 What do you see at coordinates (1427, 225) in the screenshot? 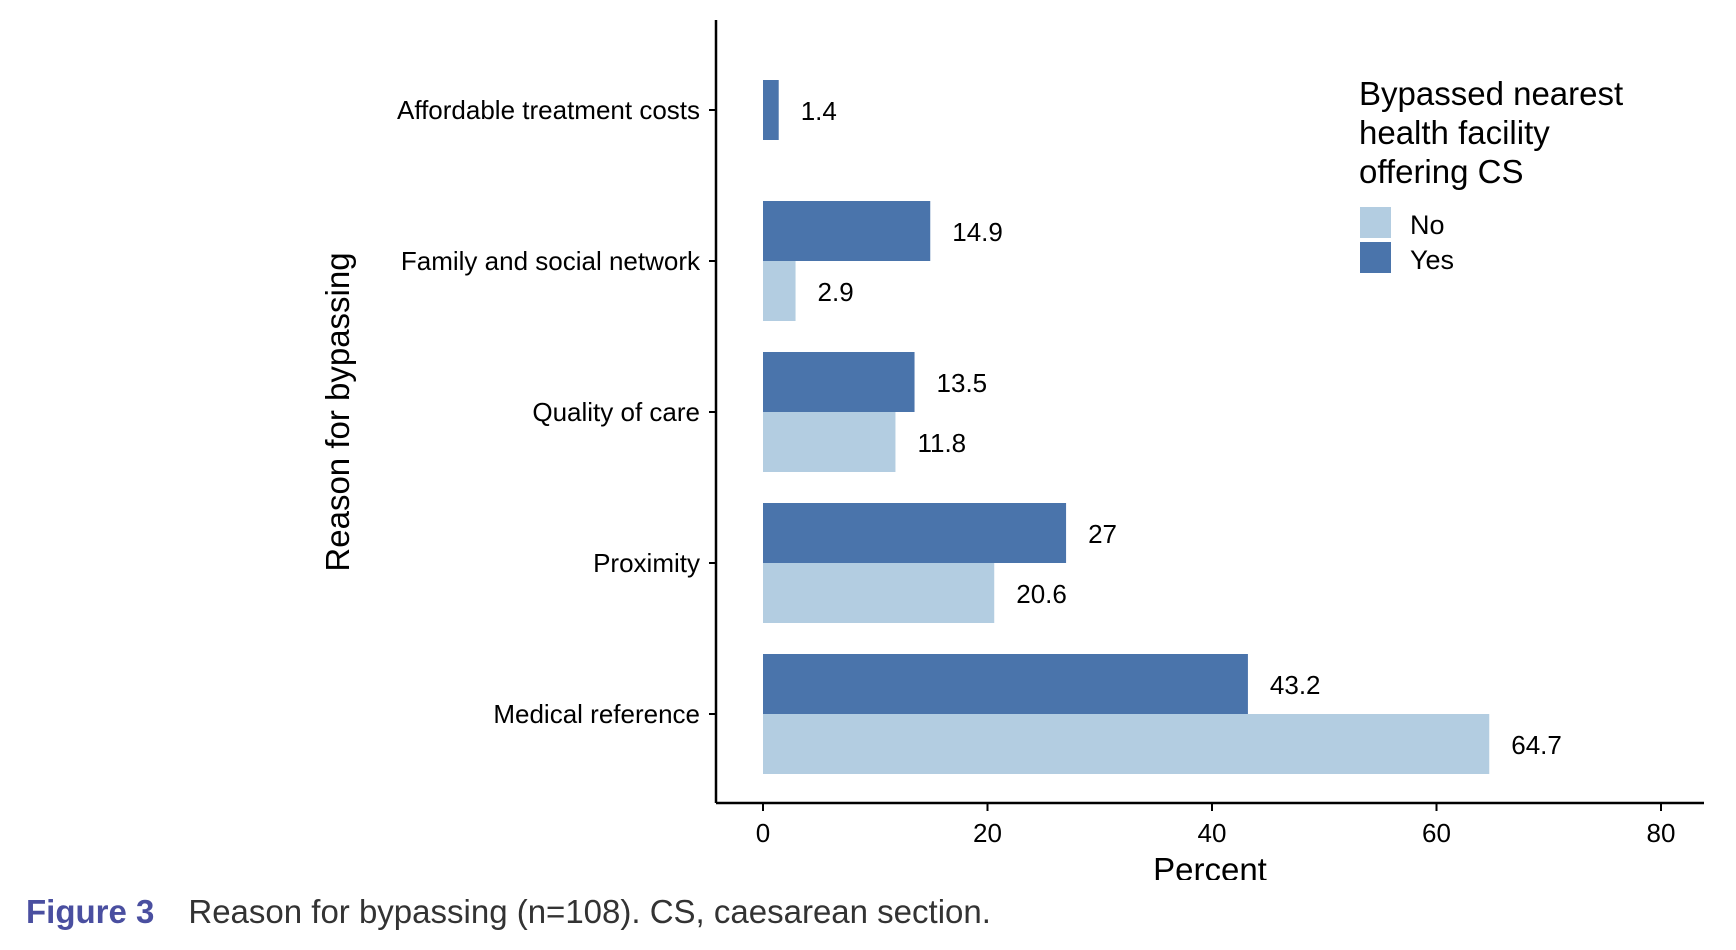
I see `legend-label-no: No` at bounding box center [1427, 225].